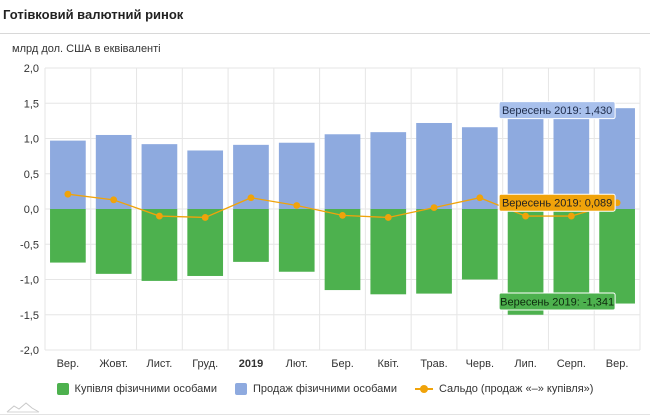  Describe the element at coordinates (29, 351) in the screenshot. I see `y-tick-label: -2,0` at that location.